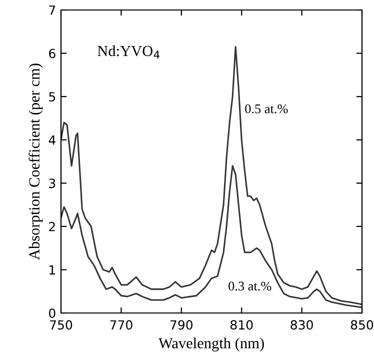 Image resolution: width=374 pixels, height=356 pixels. I want to click on y-tick-label: 3, so click(52, 183).